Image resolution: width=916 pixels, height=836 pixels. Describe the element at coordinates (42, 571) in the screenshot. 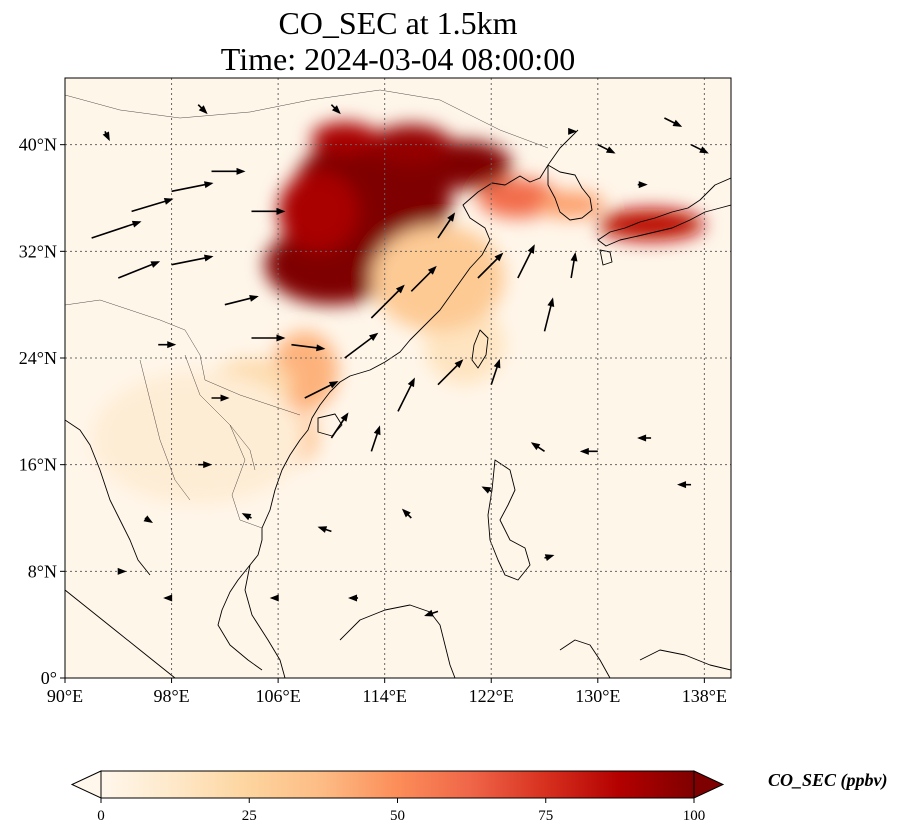

I see `lat-tick-label: 8°N` at that location.